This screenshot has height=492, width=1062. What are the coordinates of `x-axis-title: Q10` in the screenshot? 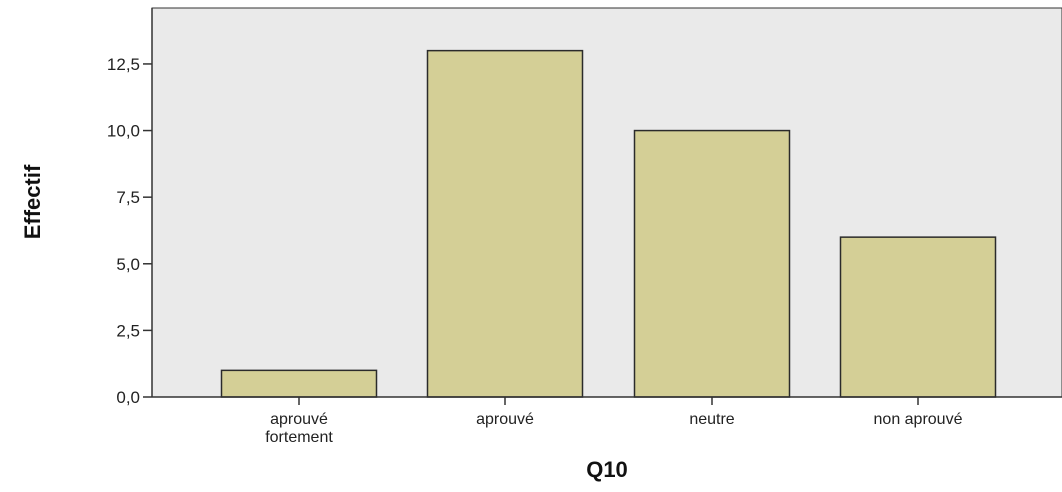 It's located at (607, 469).